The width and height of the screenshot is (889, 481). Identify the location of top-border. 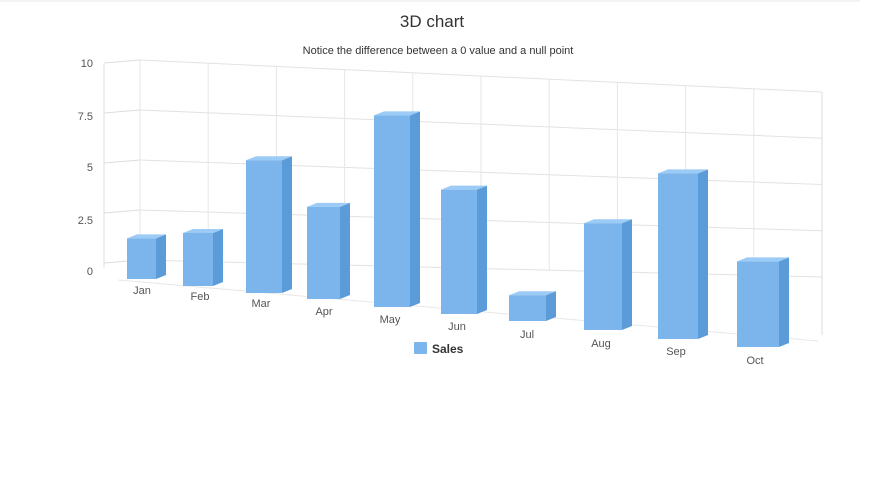
(430, 1).